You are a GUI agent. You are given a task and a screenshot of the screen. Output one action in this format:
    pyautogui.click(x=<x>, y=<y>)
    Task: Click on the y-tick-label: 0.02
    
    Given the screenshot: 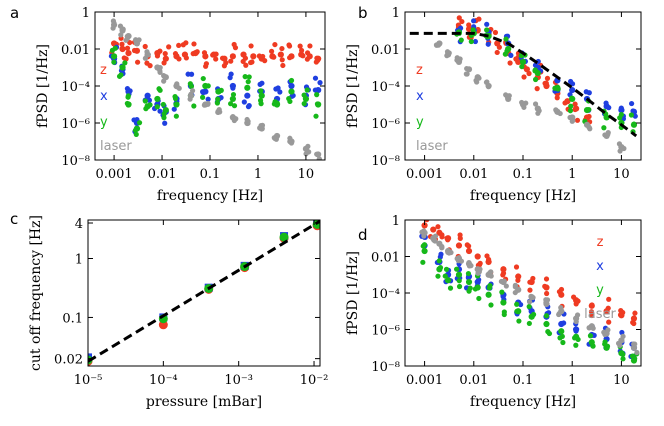 What is the action you would take?
    pyautogui.click(x=68, y=360)
    